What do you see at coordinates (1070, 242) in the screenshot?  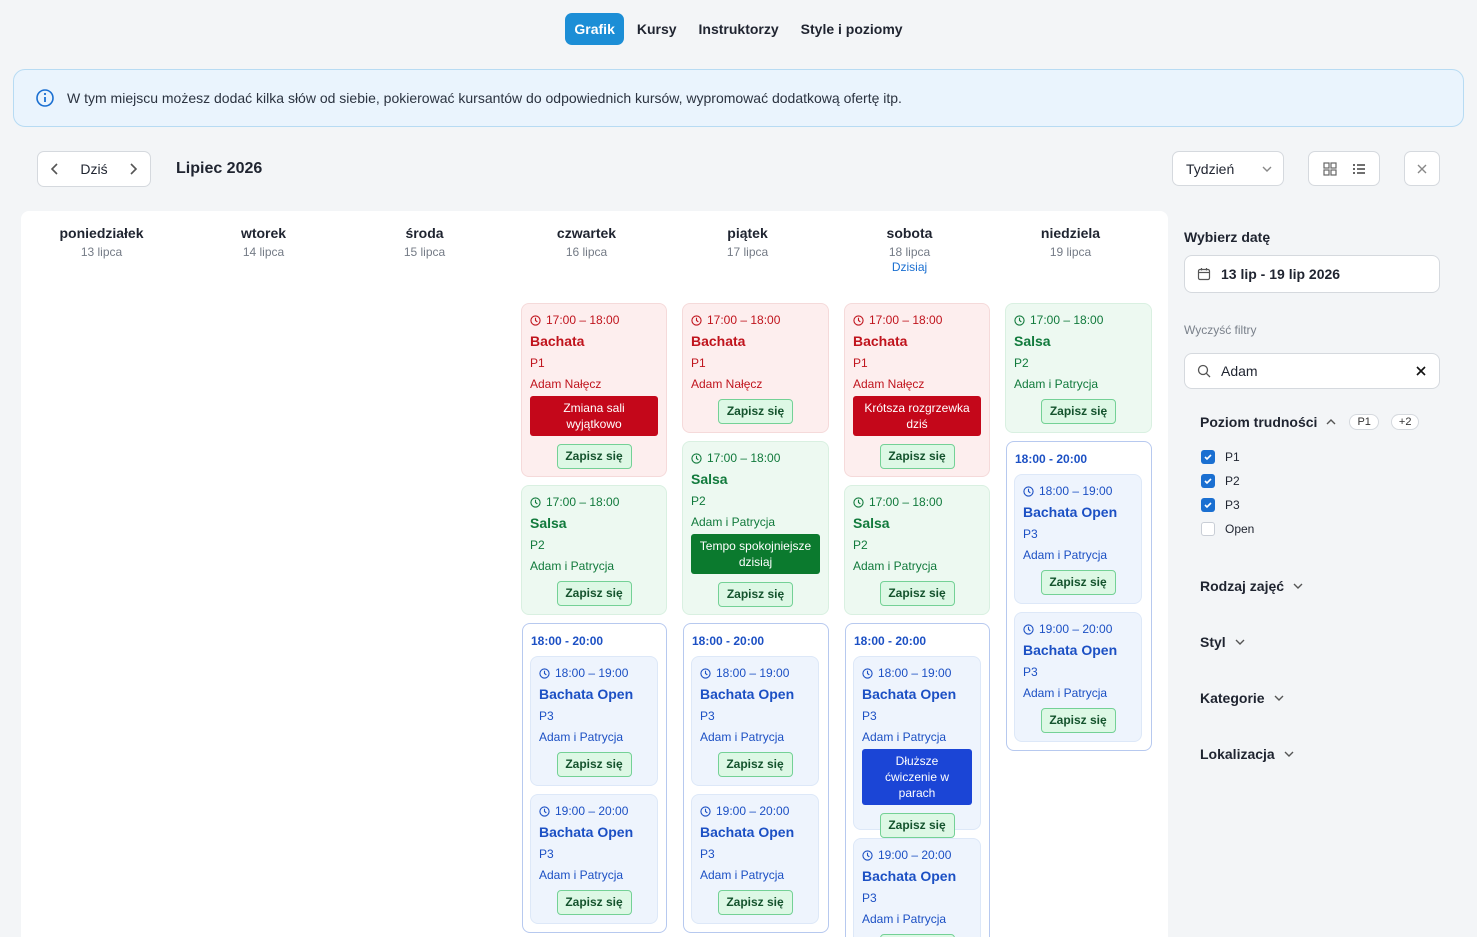 I see `day-header-sun: niedziela 19 lipca` at bounding box center [1070, 242].